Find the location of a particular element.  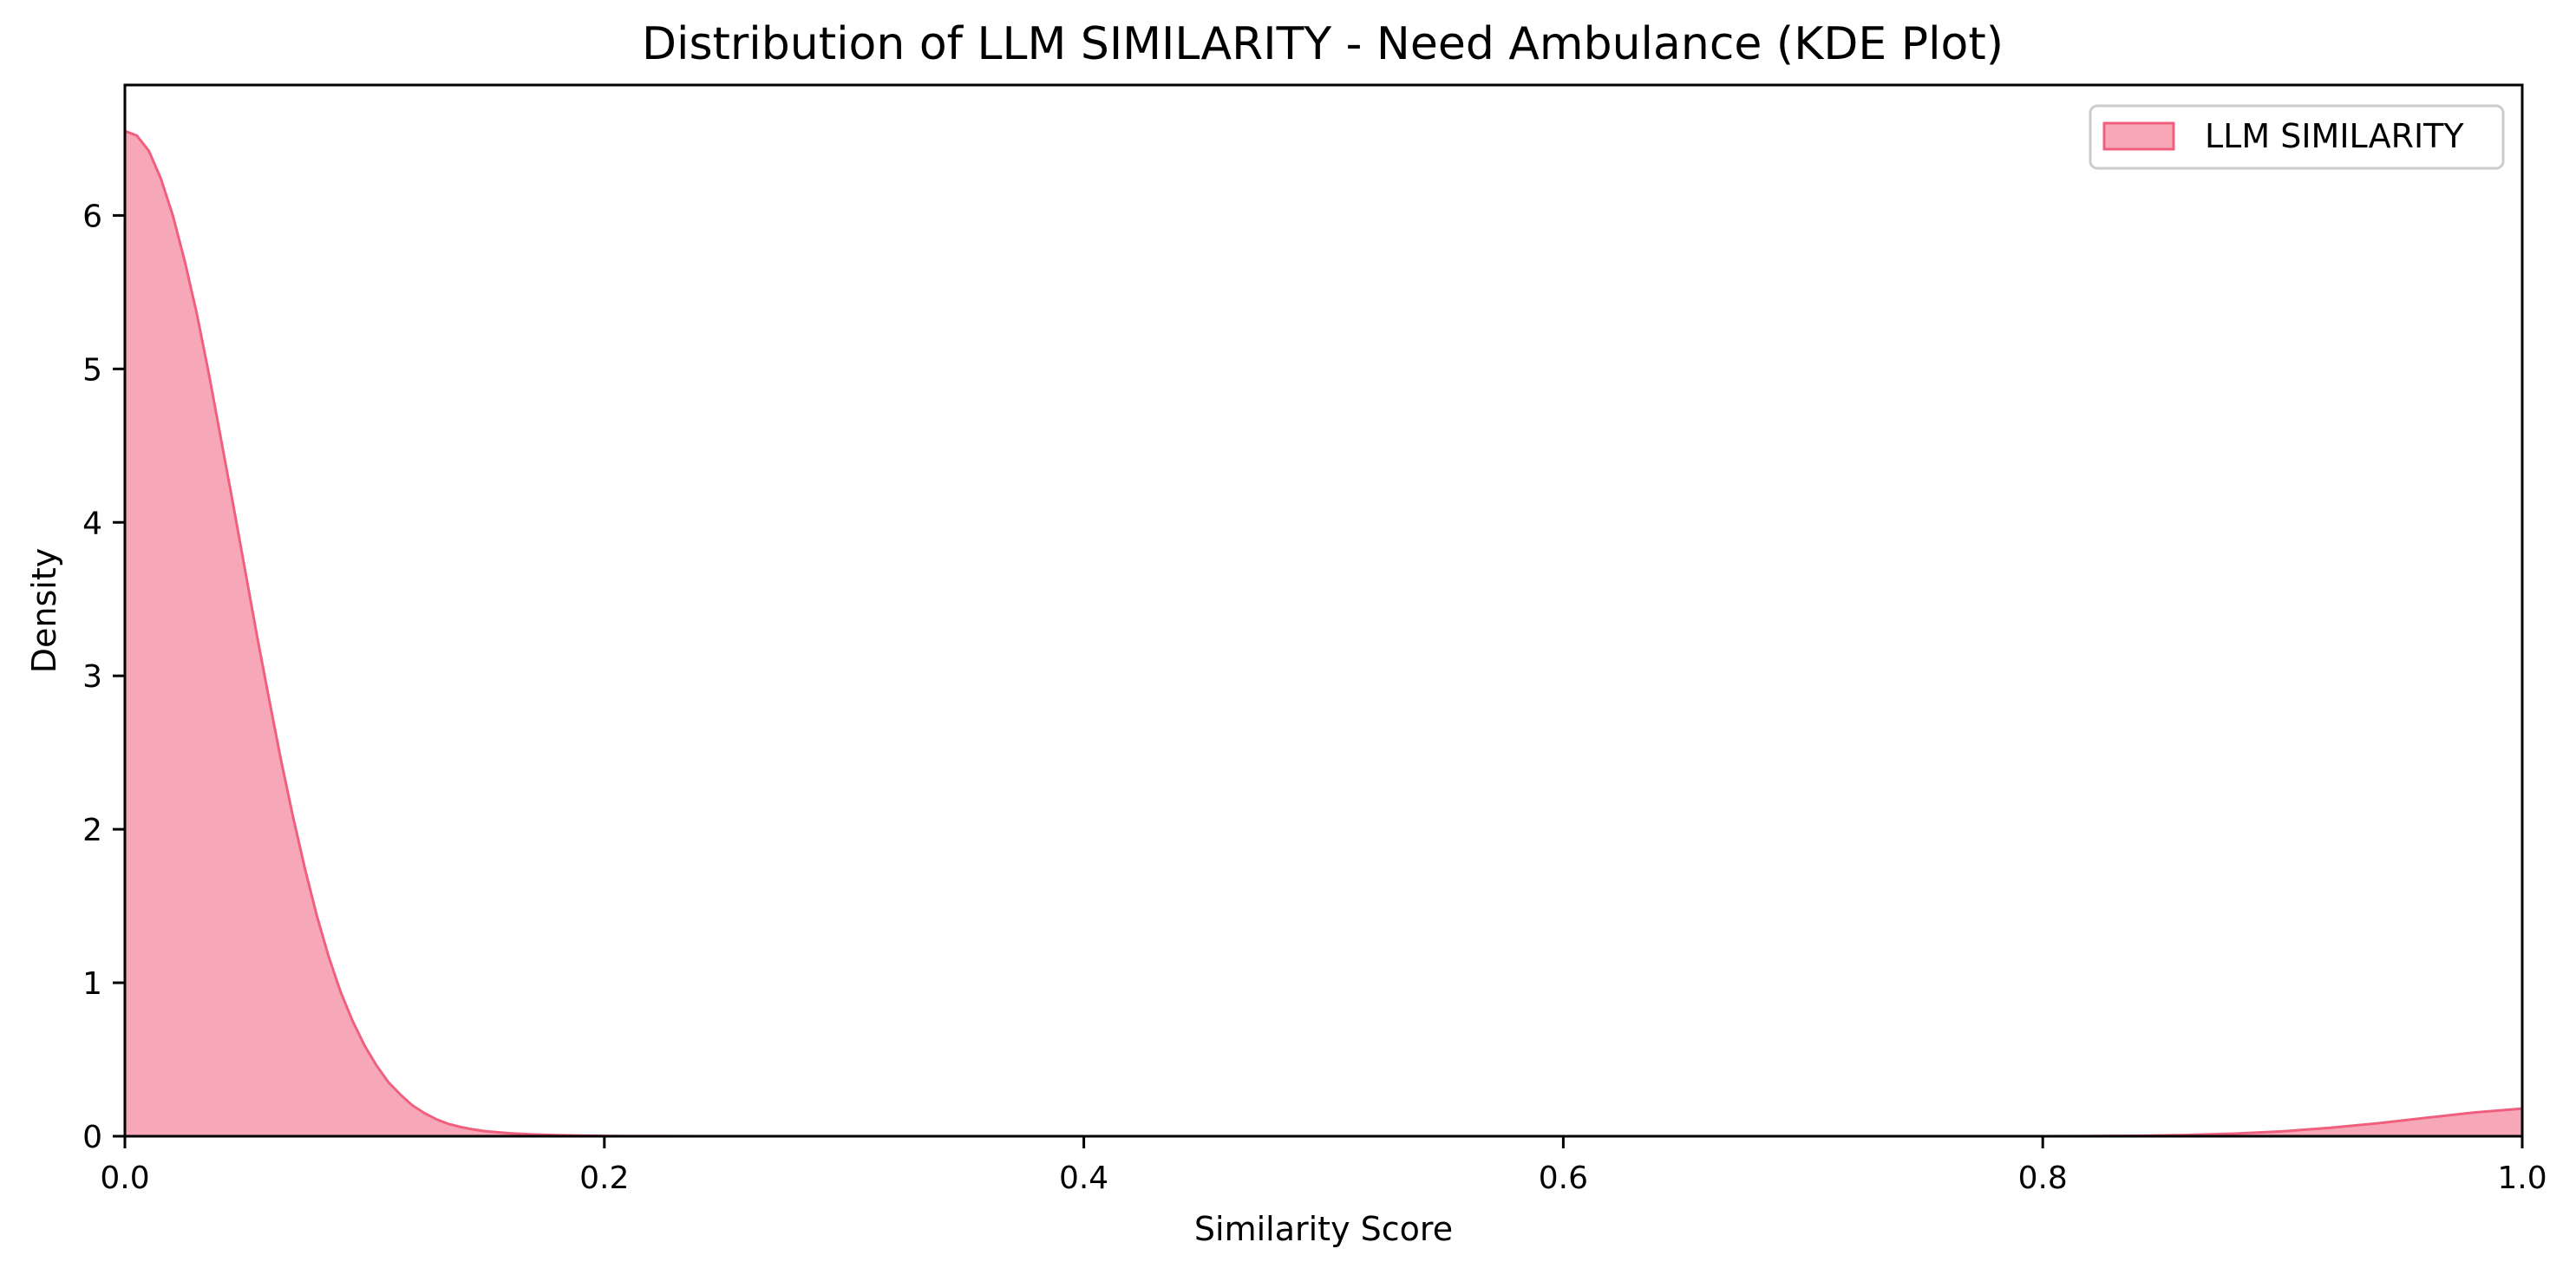

x-tick-label: 0.6 is located at coordinates (1563, 1178).